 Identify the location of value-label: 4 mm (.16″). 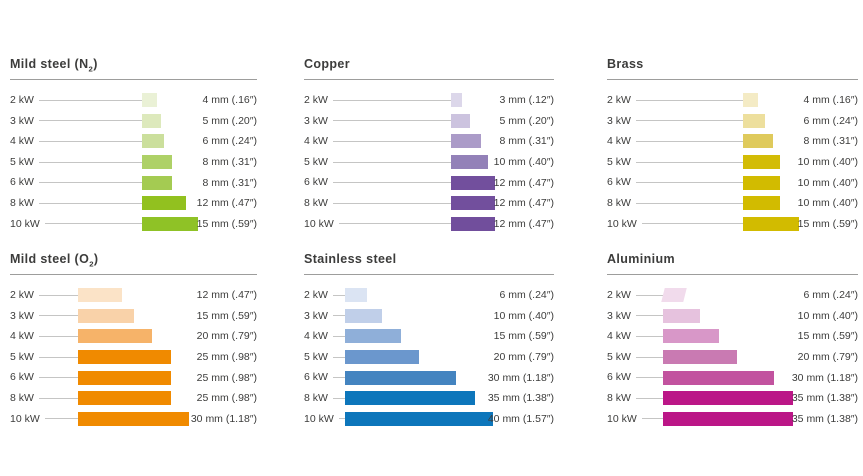
(229, 100).